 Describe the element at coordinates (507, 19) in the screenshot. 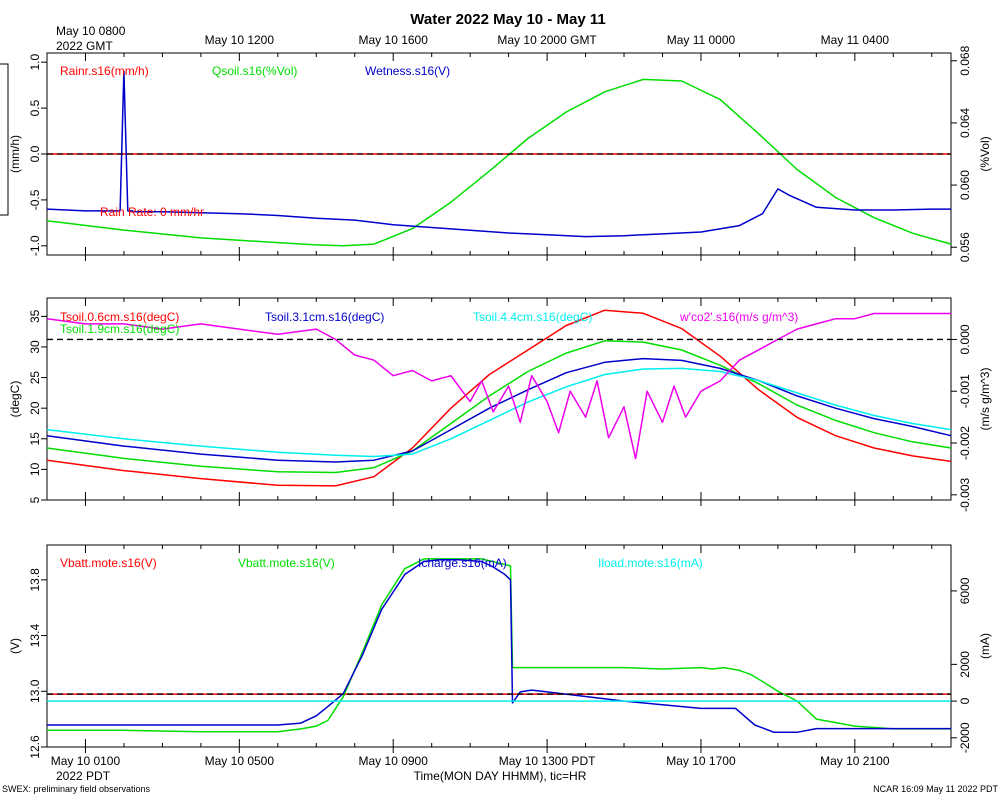

I see `chart-title: Water 2022 May 10 - May 11` at that location.